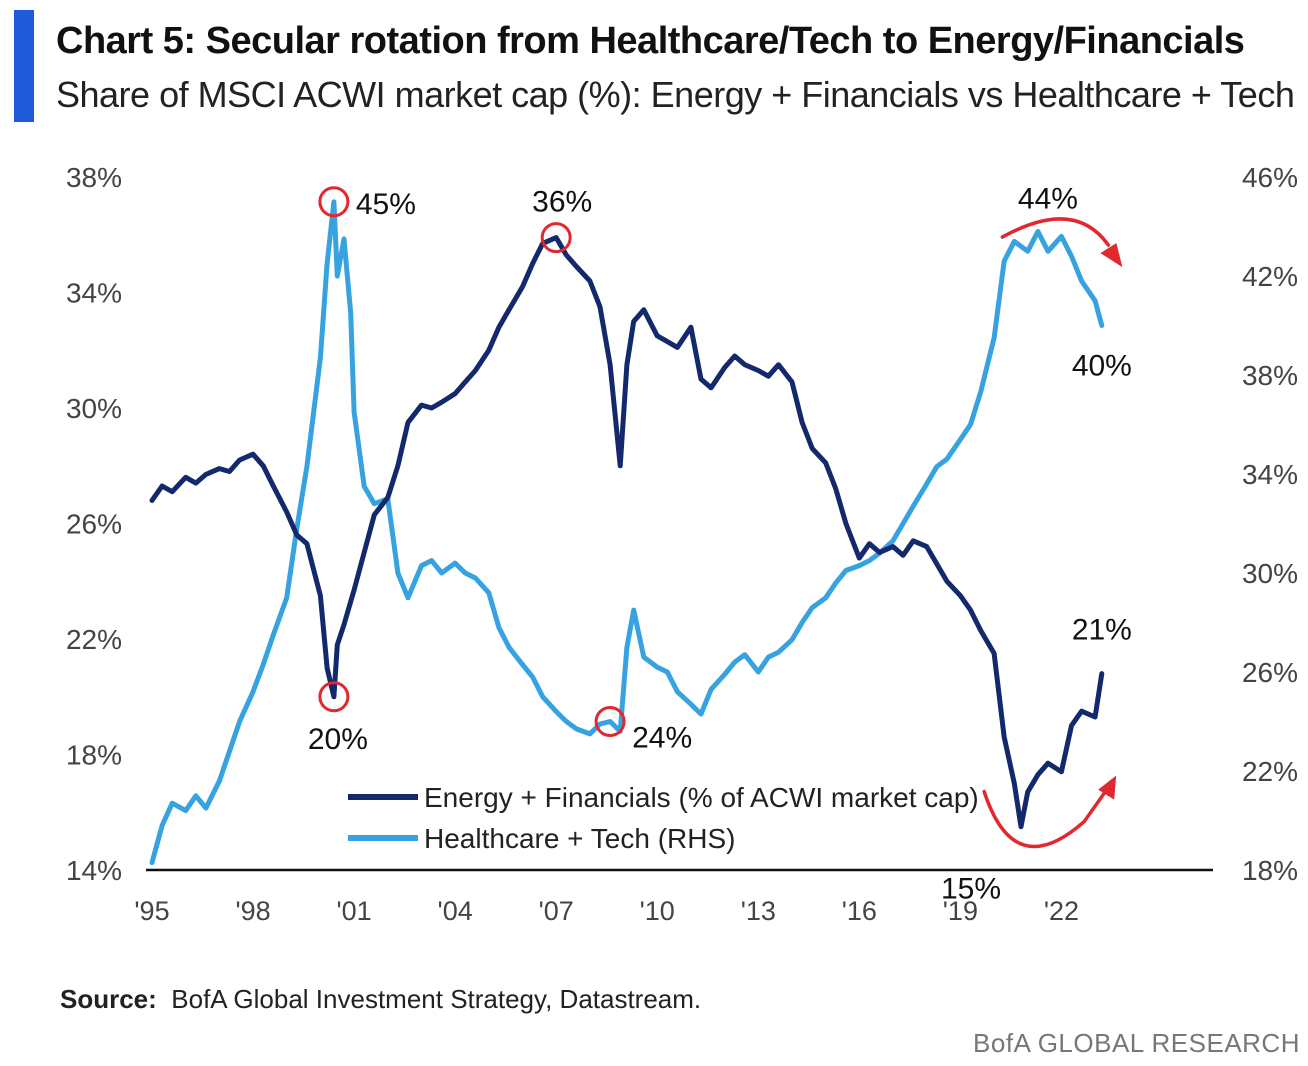 The width and height of the screenshot is (1308, 1066). What do you see at coordinates (1270, 276) in the screenshot?
I see `y-right-tick-label: 42%` at bounding box center [1270, 276].